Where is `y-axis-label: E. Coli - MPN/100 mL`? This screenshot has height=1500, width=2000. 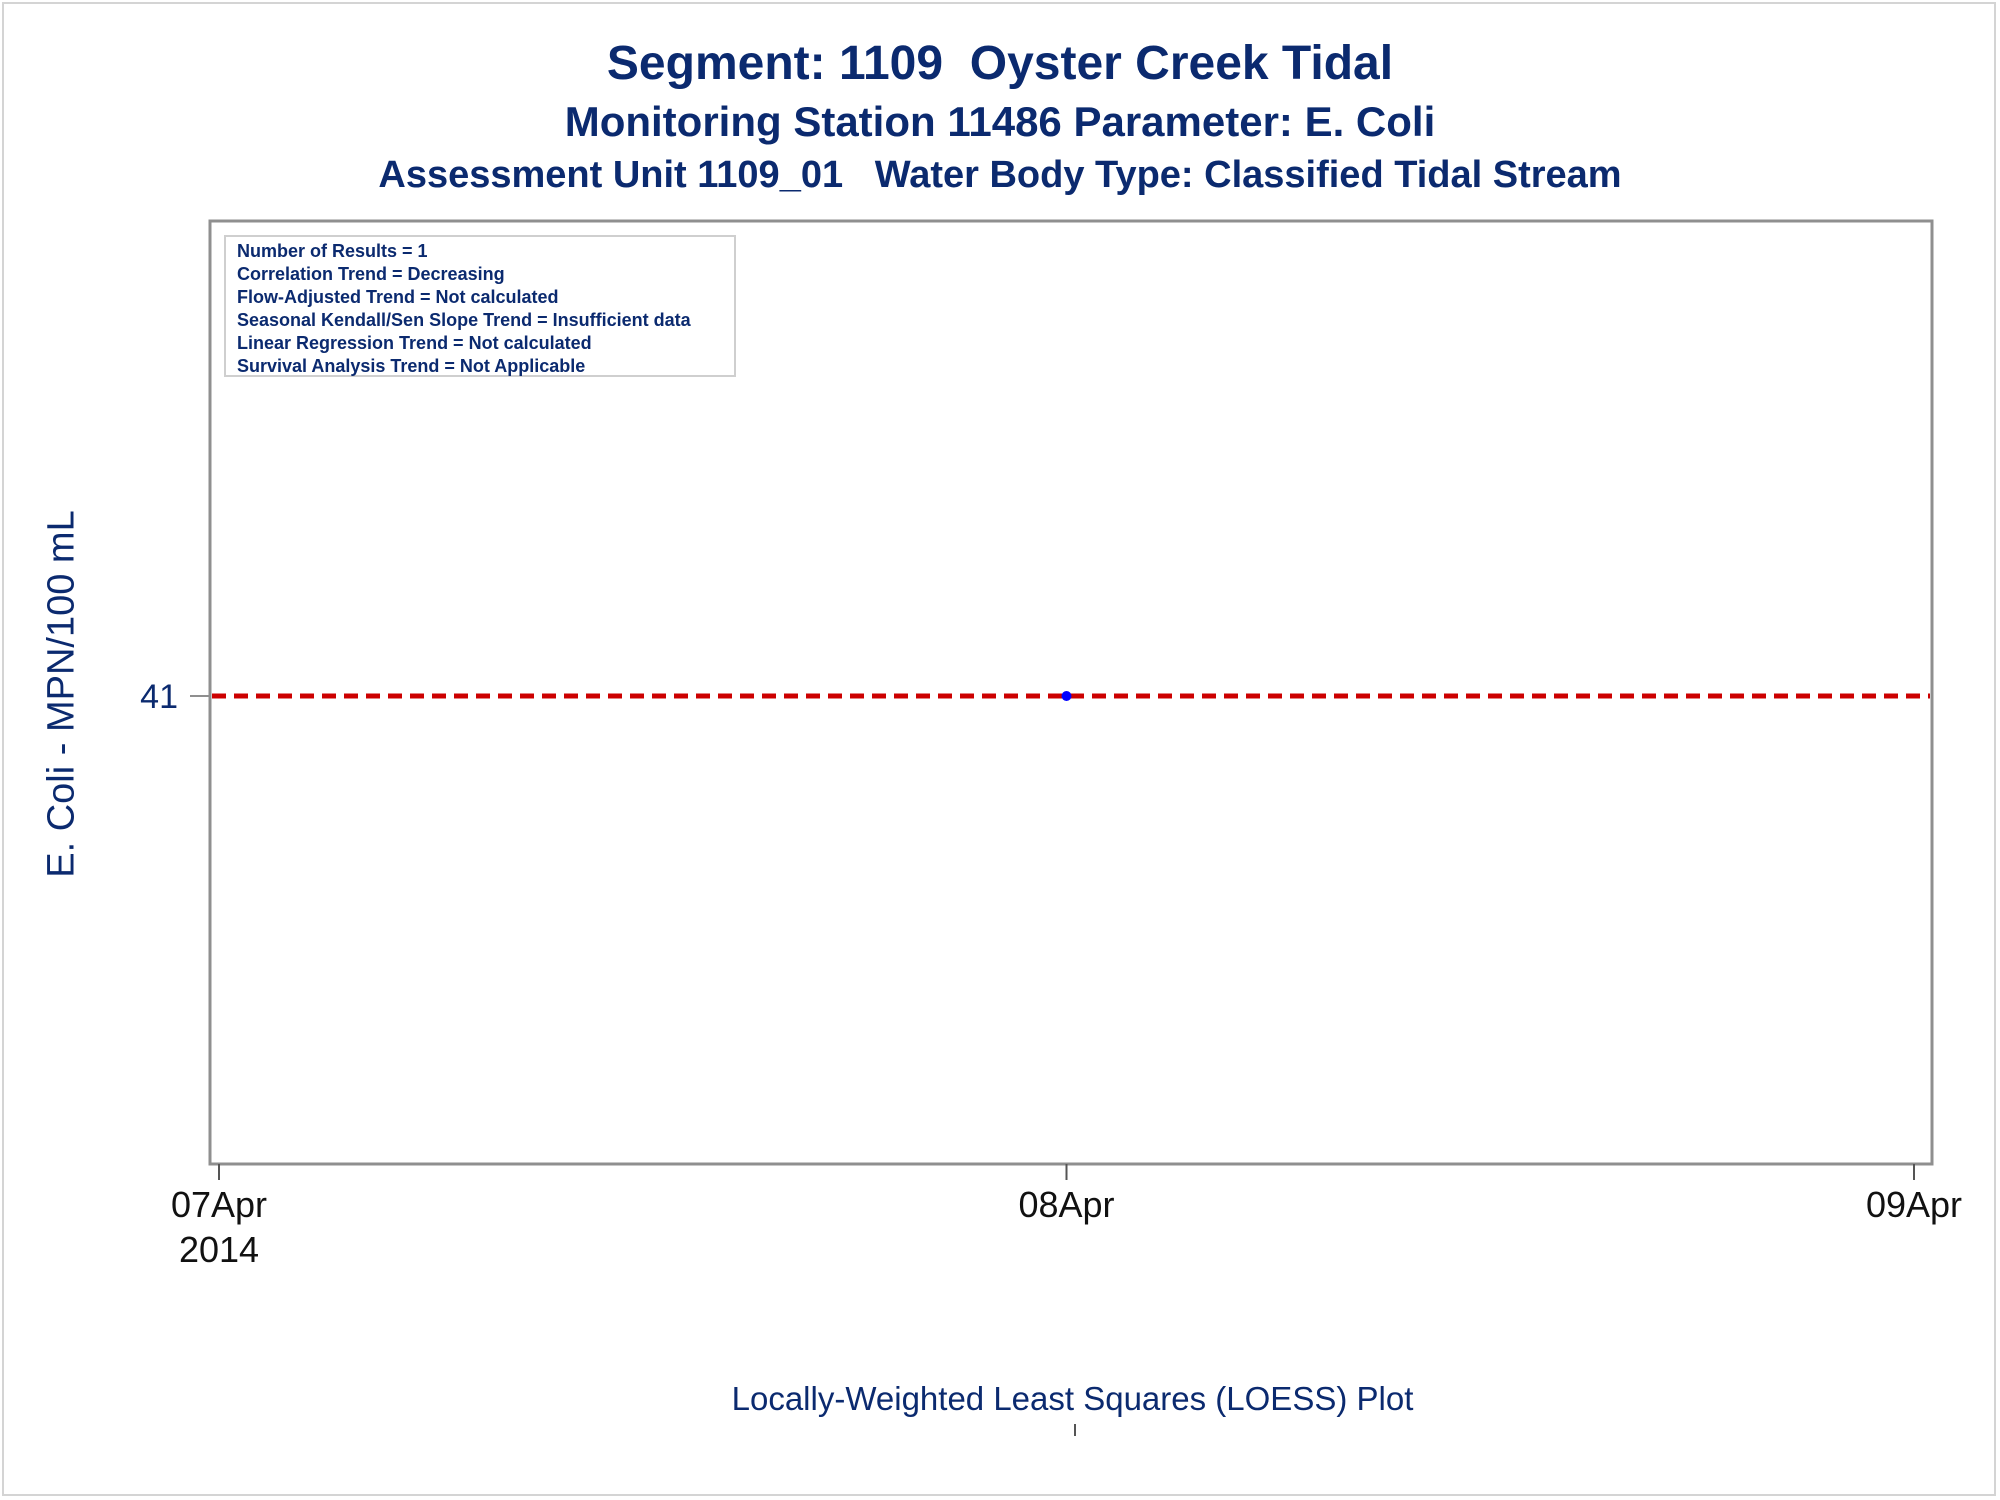
y-axis-label: E. Coli - MPN/100 mL is located at coordinates (61, 694).